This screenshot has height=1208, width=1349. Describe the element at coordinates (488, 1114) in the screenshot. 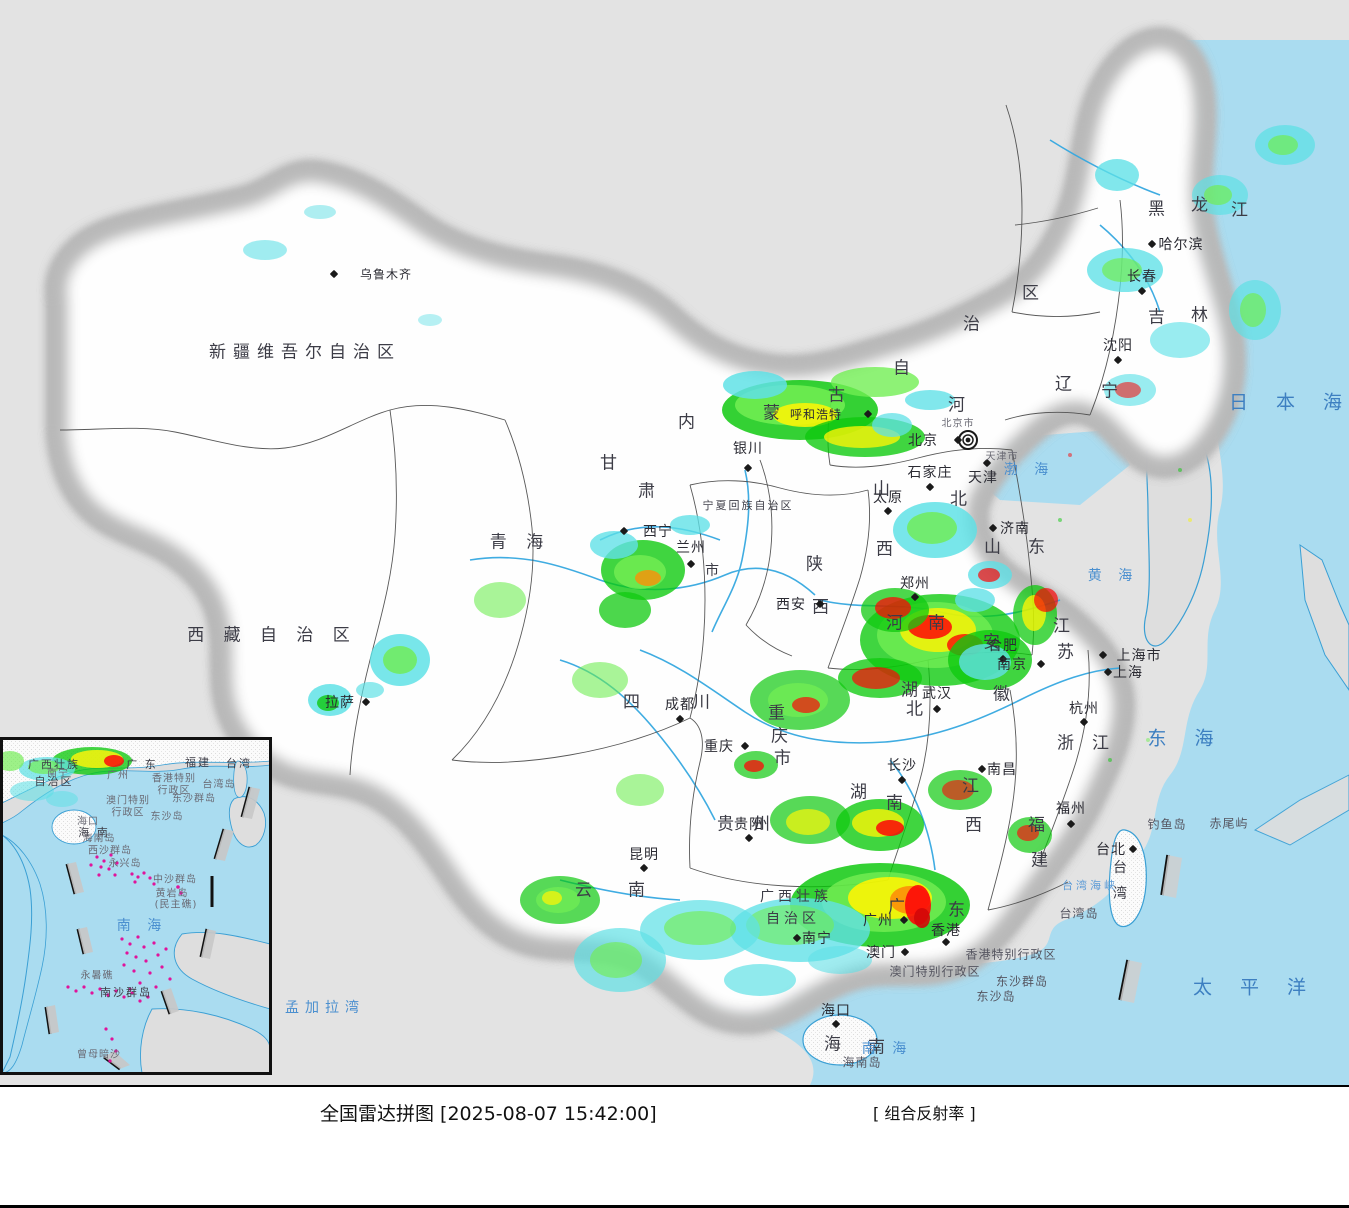

I see `page-title: 全国雷达拼图 [2025-08-07 15:42:00]` at that location.